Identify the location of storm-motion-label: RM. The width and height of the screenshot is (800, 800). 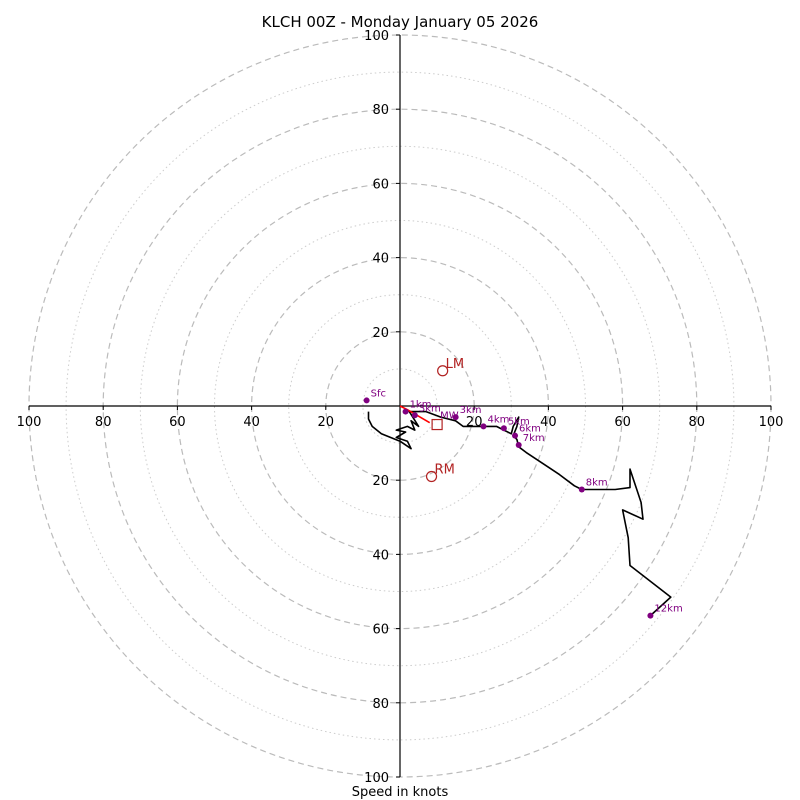
(445, 469).